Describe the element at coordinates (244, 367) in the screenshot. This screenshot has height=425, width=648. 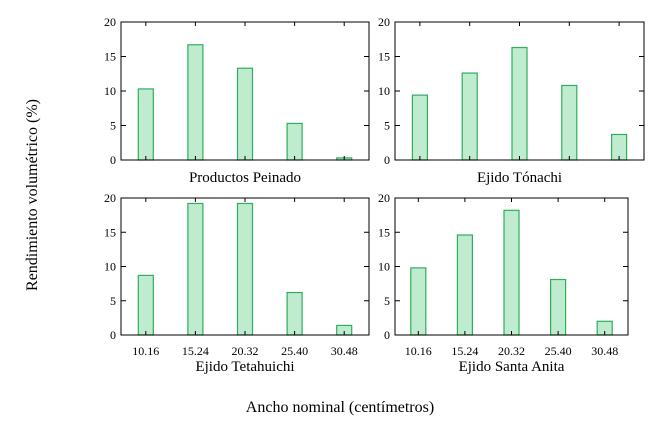
I see `panel-title: Ejido Tetahuichi` at that location.